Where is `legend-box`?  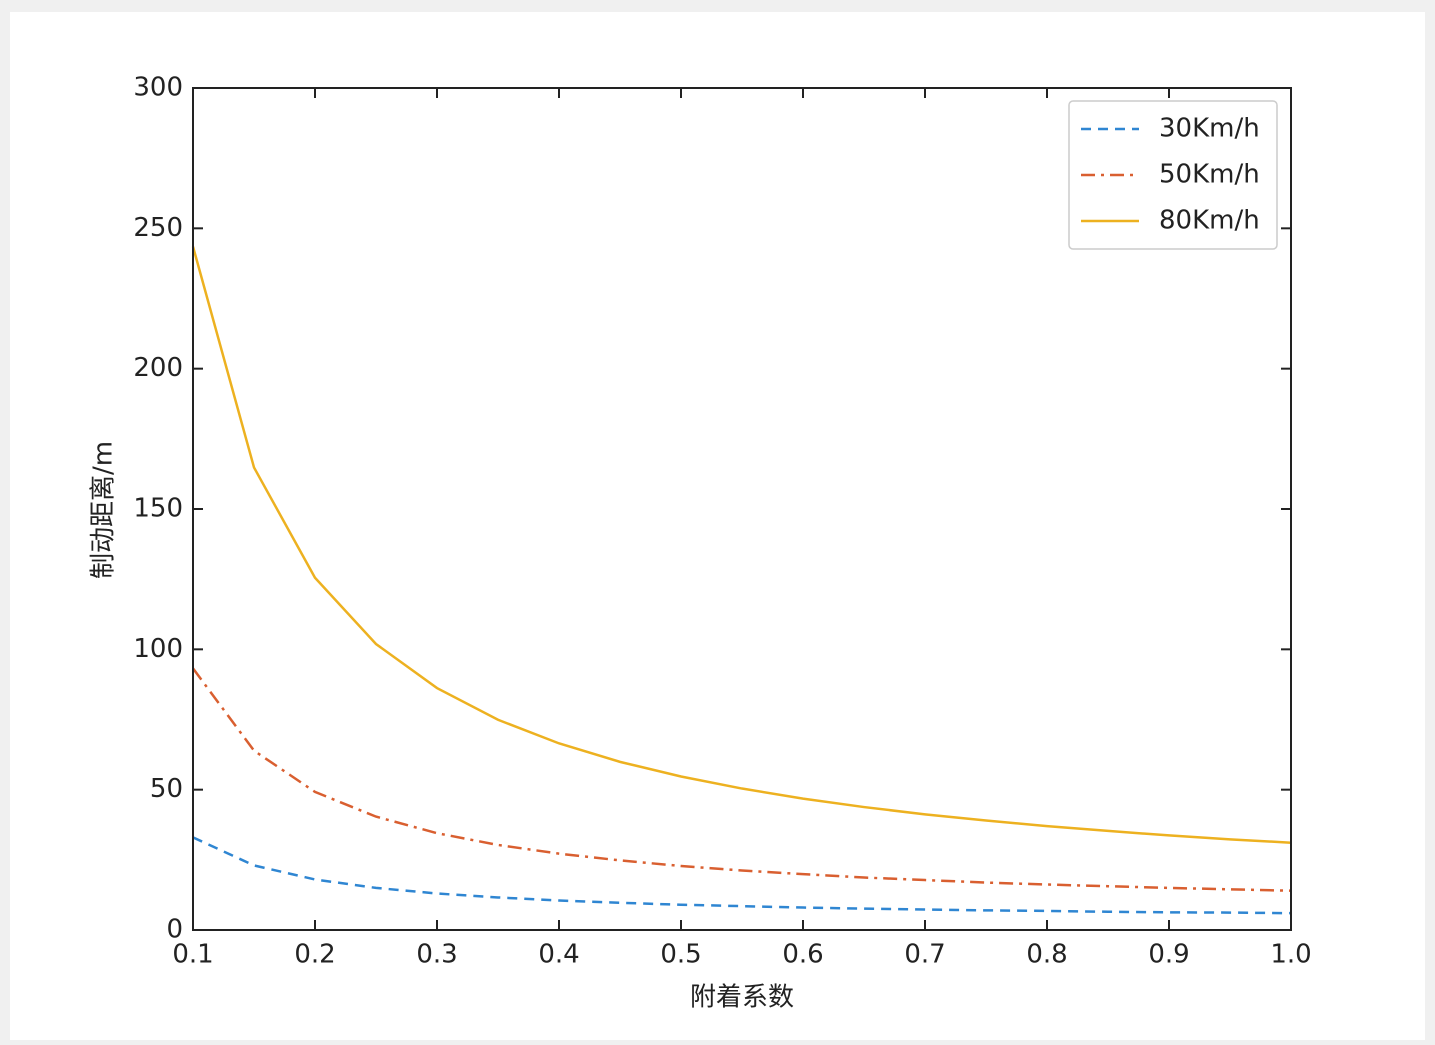 legend-box is located at coordinates (1173, 175).